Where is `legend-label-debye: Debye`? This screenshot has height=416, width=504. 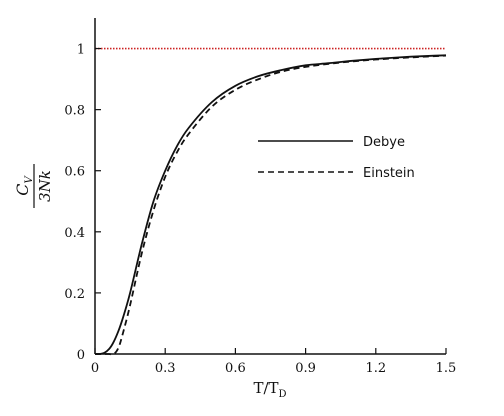
legend-label-debye: Debye is located at coordinates (384, 142).